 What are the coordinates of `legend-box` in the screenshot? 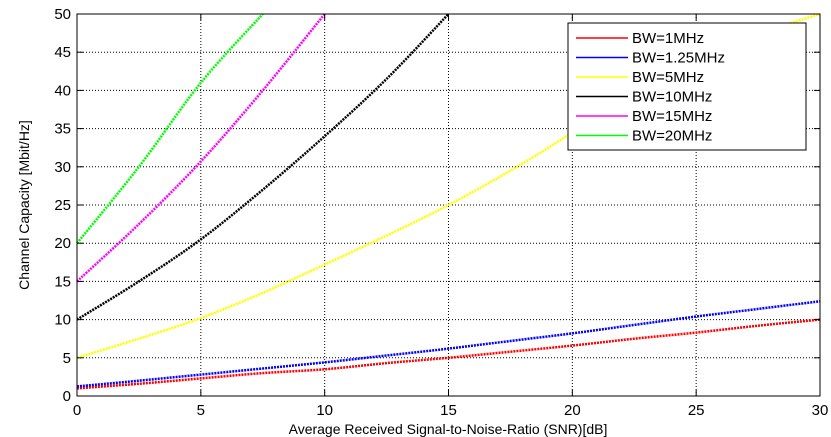 It's located at (687, 86).